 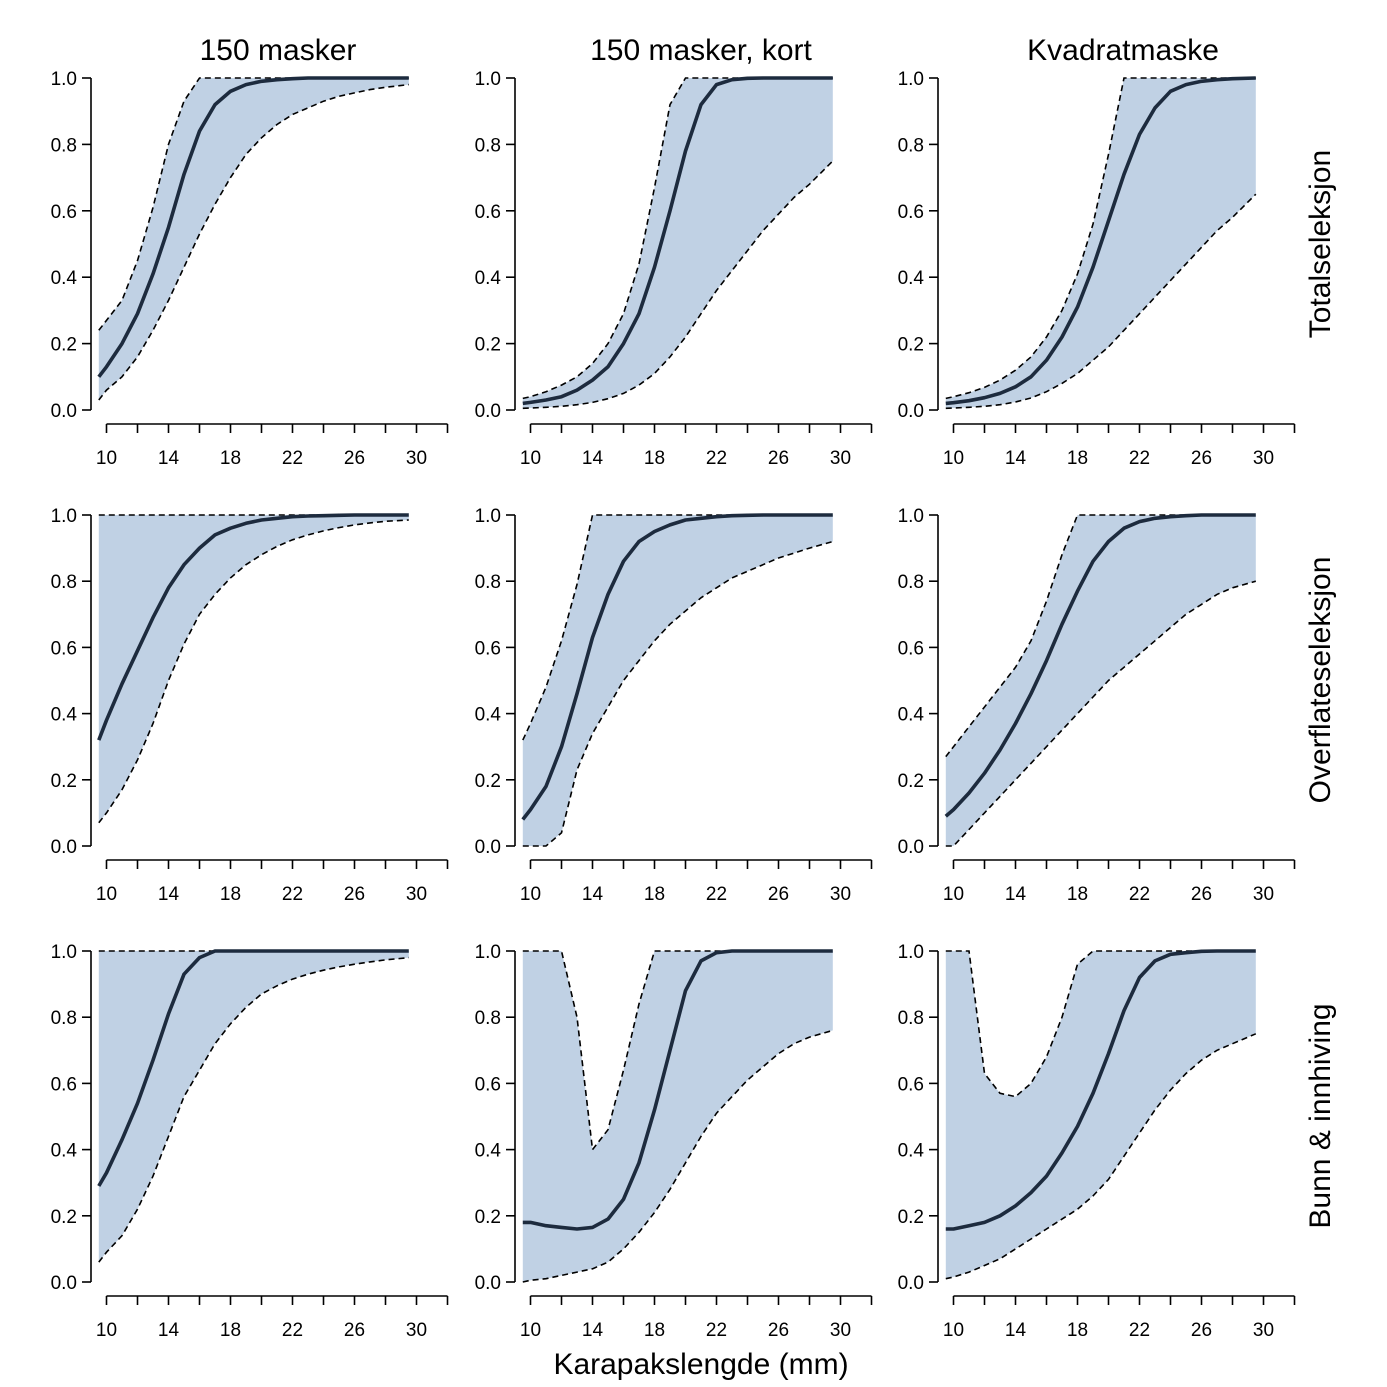 What do you see at coordinates (700, 1364) in the screenshot?
I see `x-axis-label: Karapakslengde (mm)` at bounding box center [700, 1364].